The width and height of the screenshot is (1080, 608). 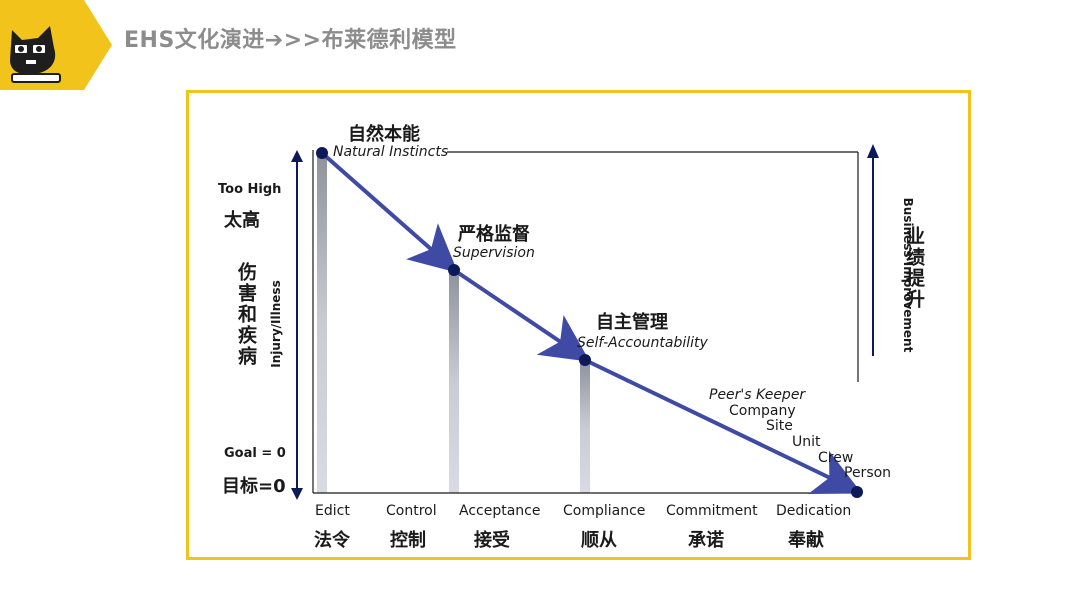 I want to click on stage-bar-natural, so click(x=322, y=324).